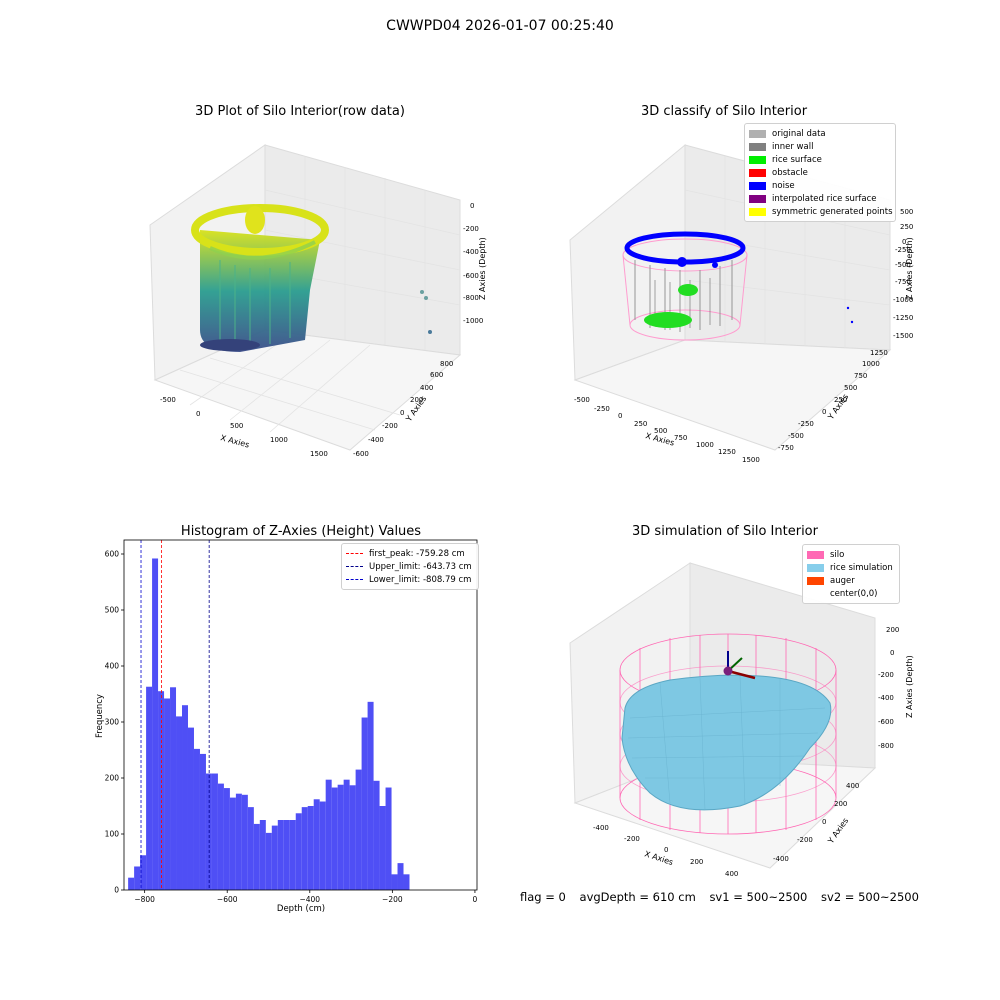 The height and width of the screenshot is (1000, 1000). Describe the element at coordinates (114, 722) in the screenshot. I see `histogram-y-ticks: 0 100 200 300 400 500 600` at that location.